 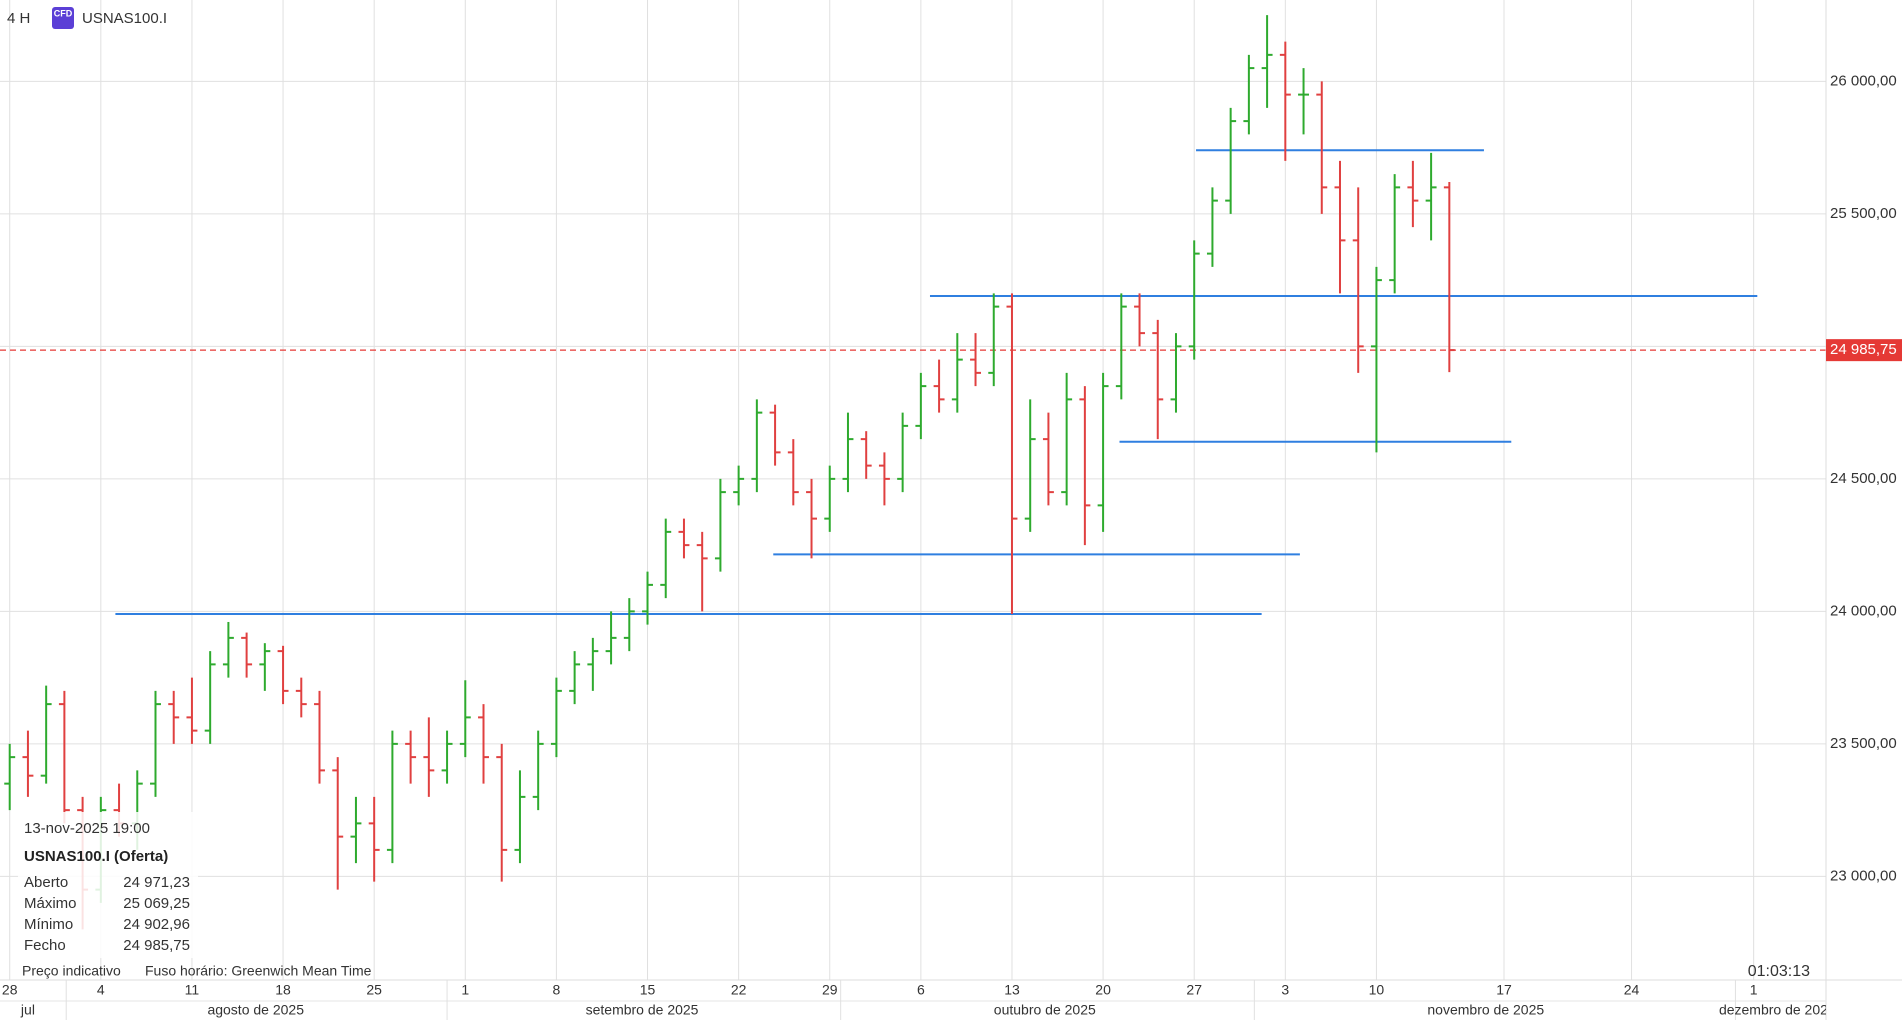 What do you see at coordinates (1377, 990) in the screenshot?
I see `x-tick-label: 10` at bounding box center [1377, 990].